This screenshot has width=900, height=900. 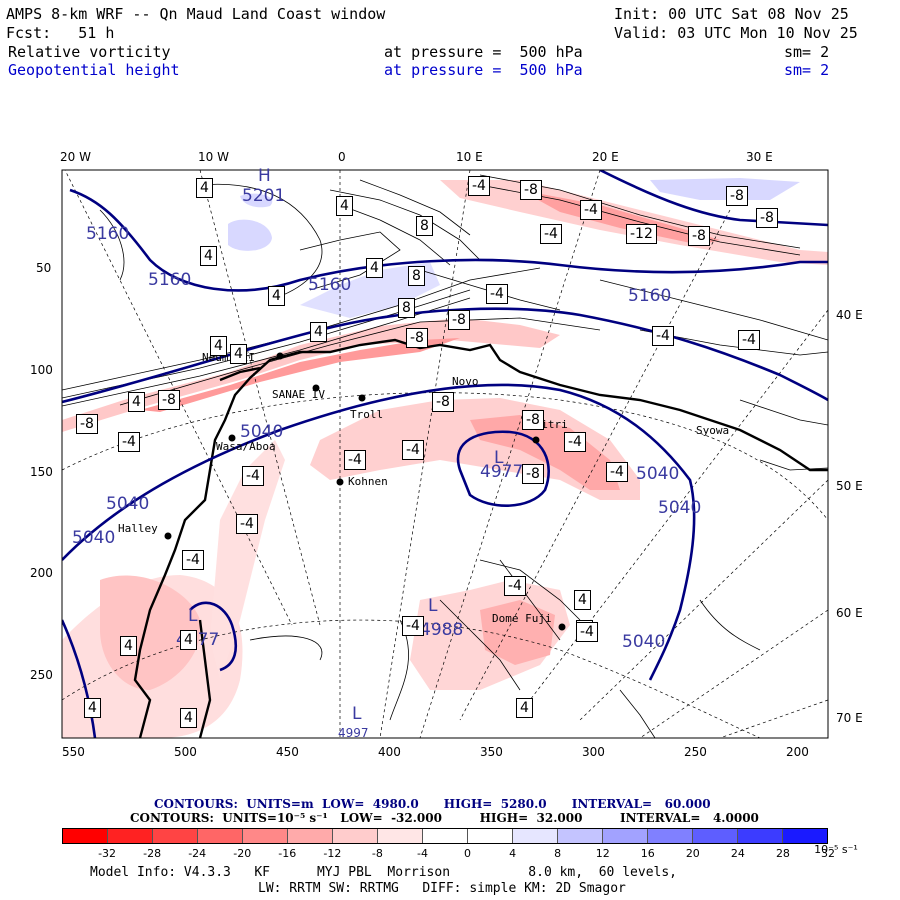 I want to click on right-lon-label: 50 E, so click(x=849, y=486).